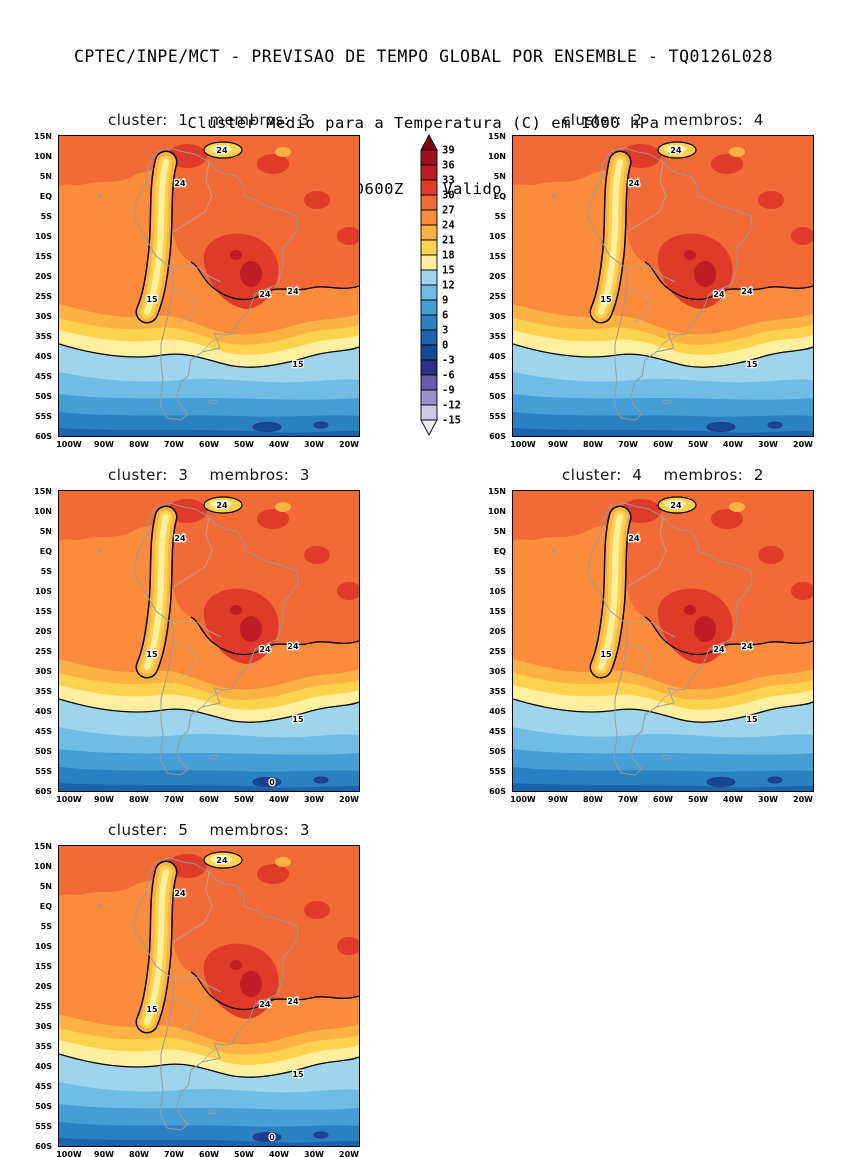  What do you see at coordinates (445, 316) in the screenshot?
I see `colorbar-tick-label: 6` at bounding box center [445, 316].